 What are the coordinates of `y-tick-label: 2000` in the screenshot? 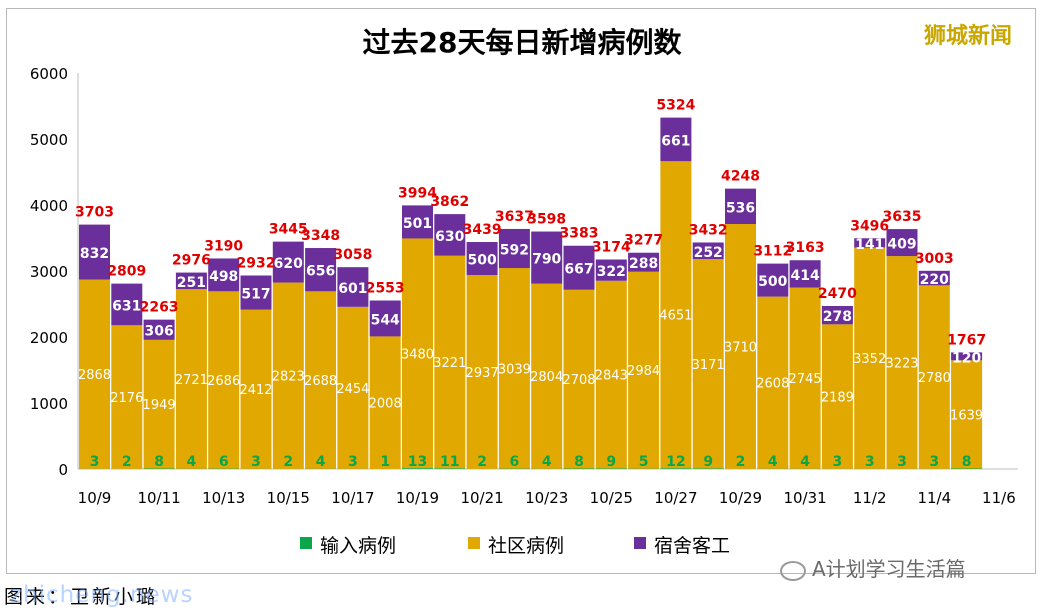 It's located at (49, 338).